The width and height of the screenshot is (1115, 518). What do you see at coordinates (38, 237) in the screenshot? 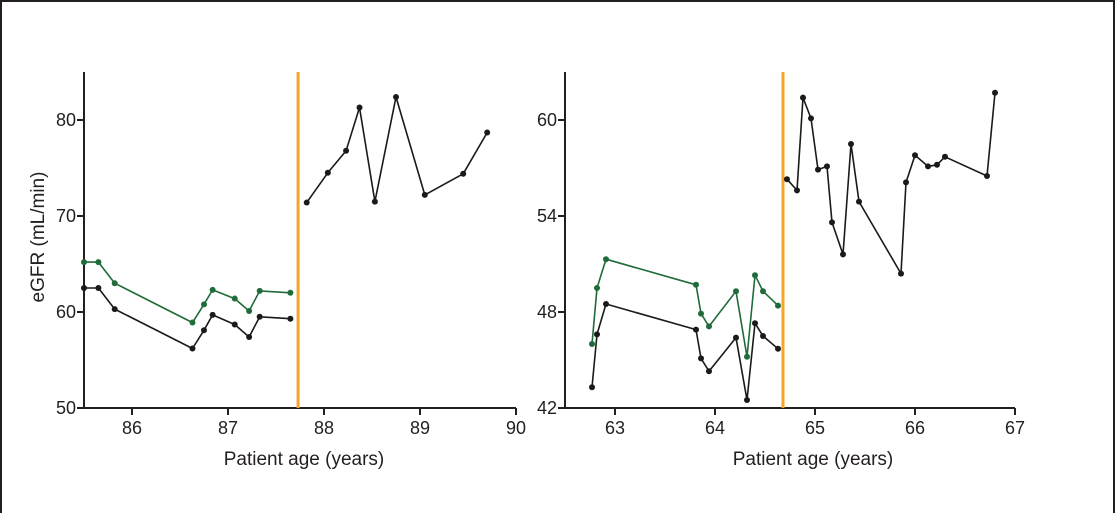
I see `y-axis-title: eGFR (mL/min)` at bounding box center [38, 237].